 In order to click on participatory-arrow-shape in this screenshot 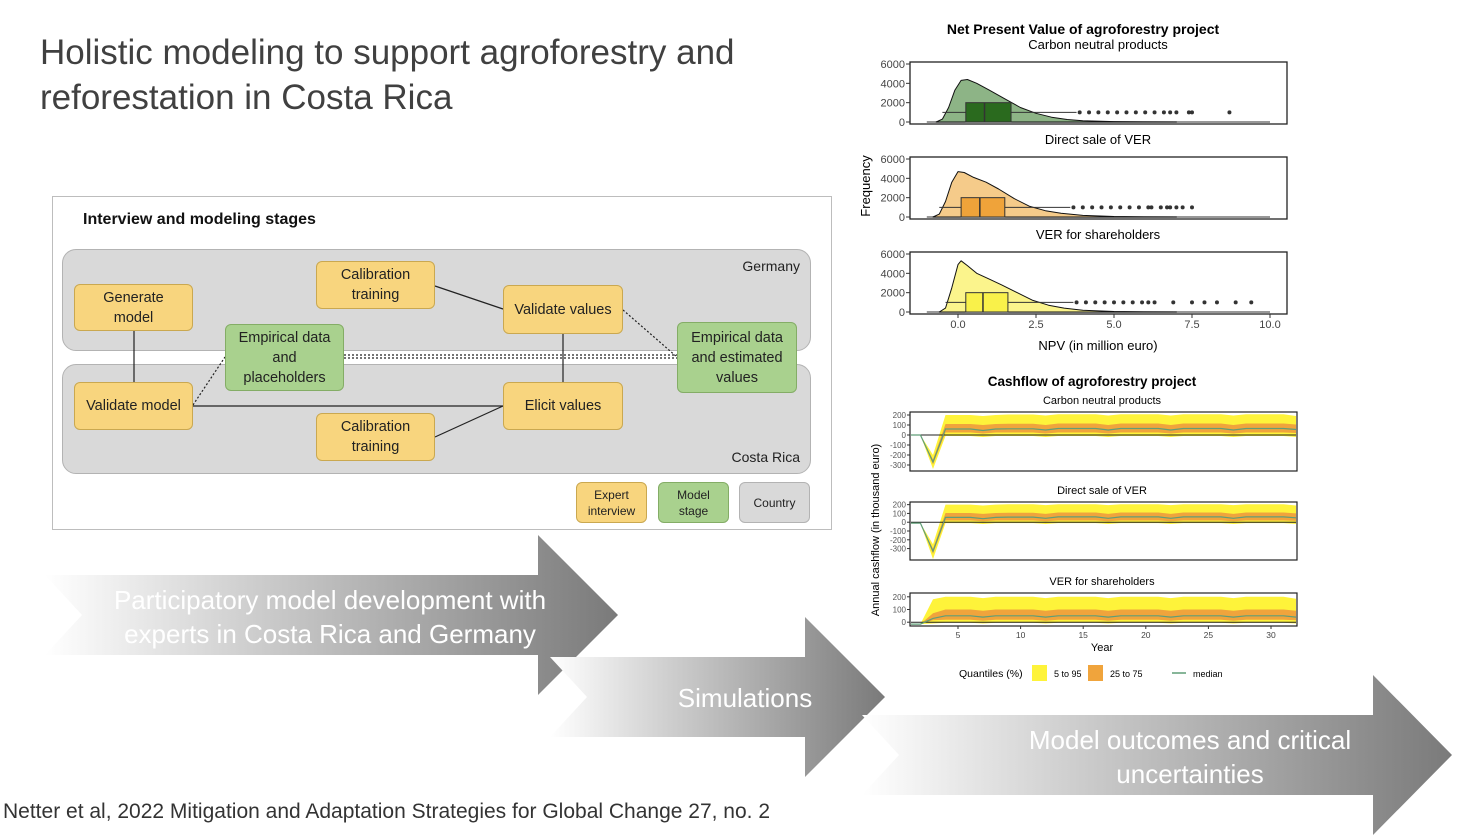, I will do `click(331, 615)`.